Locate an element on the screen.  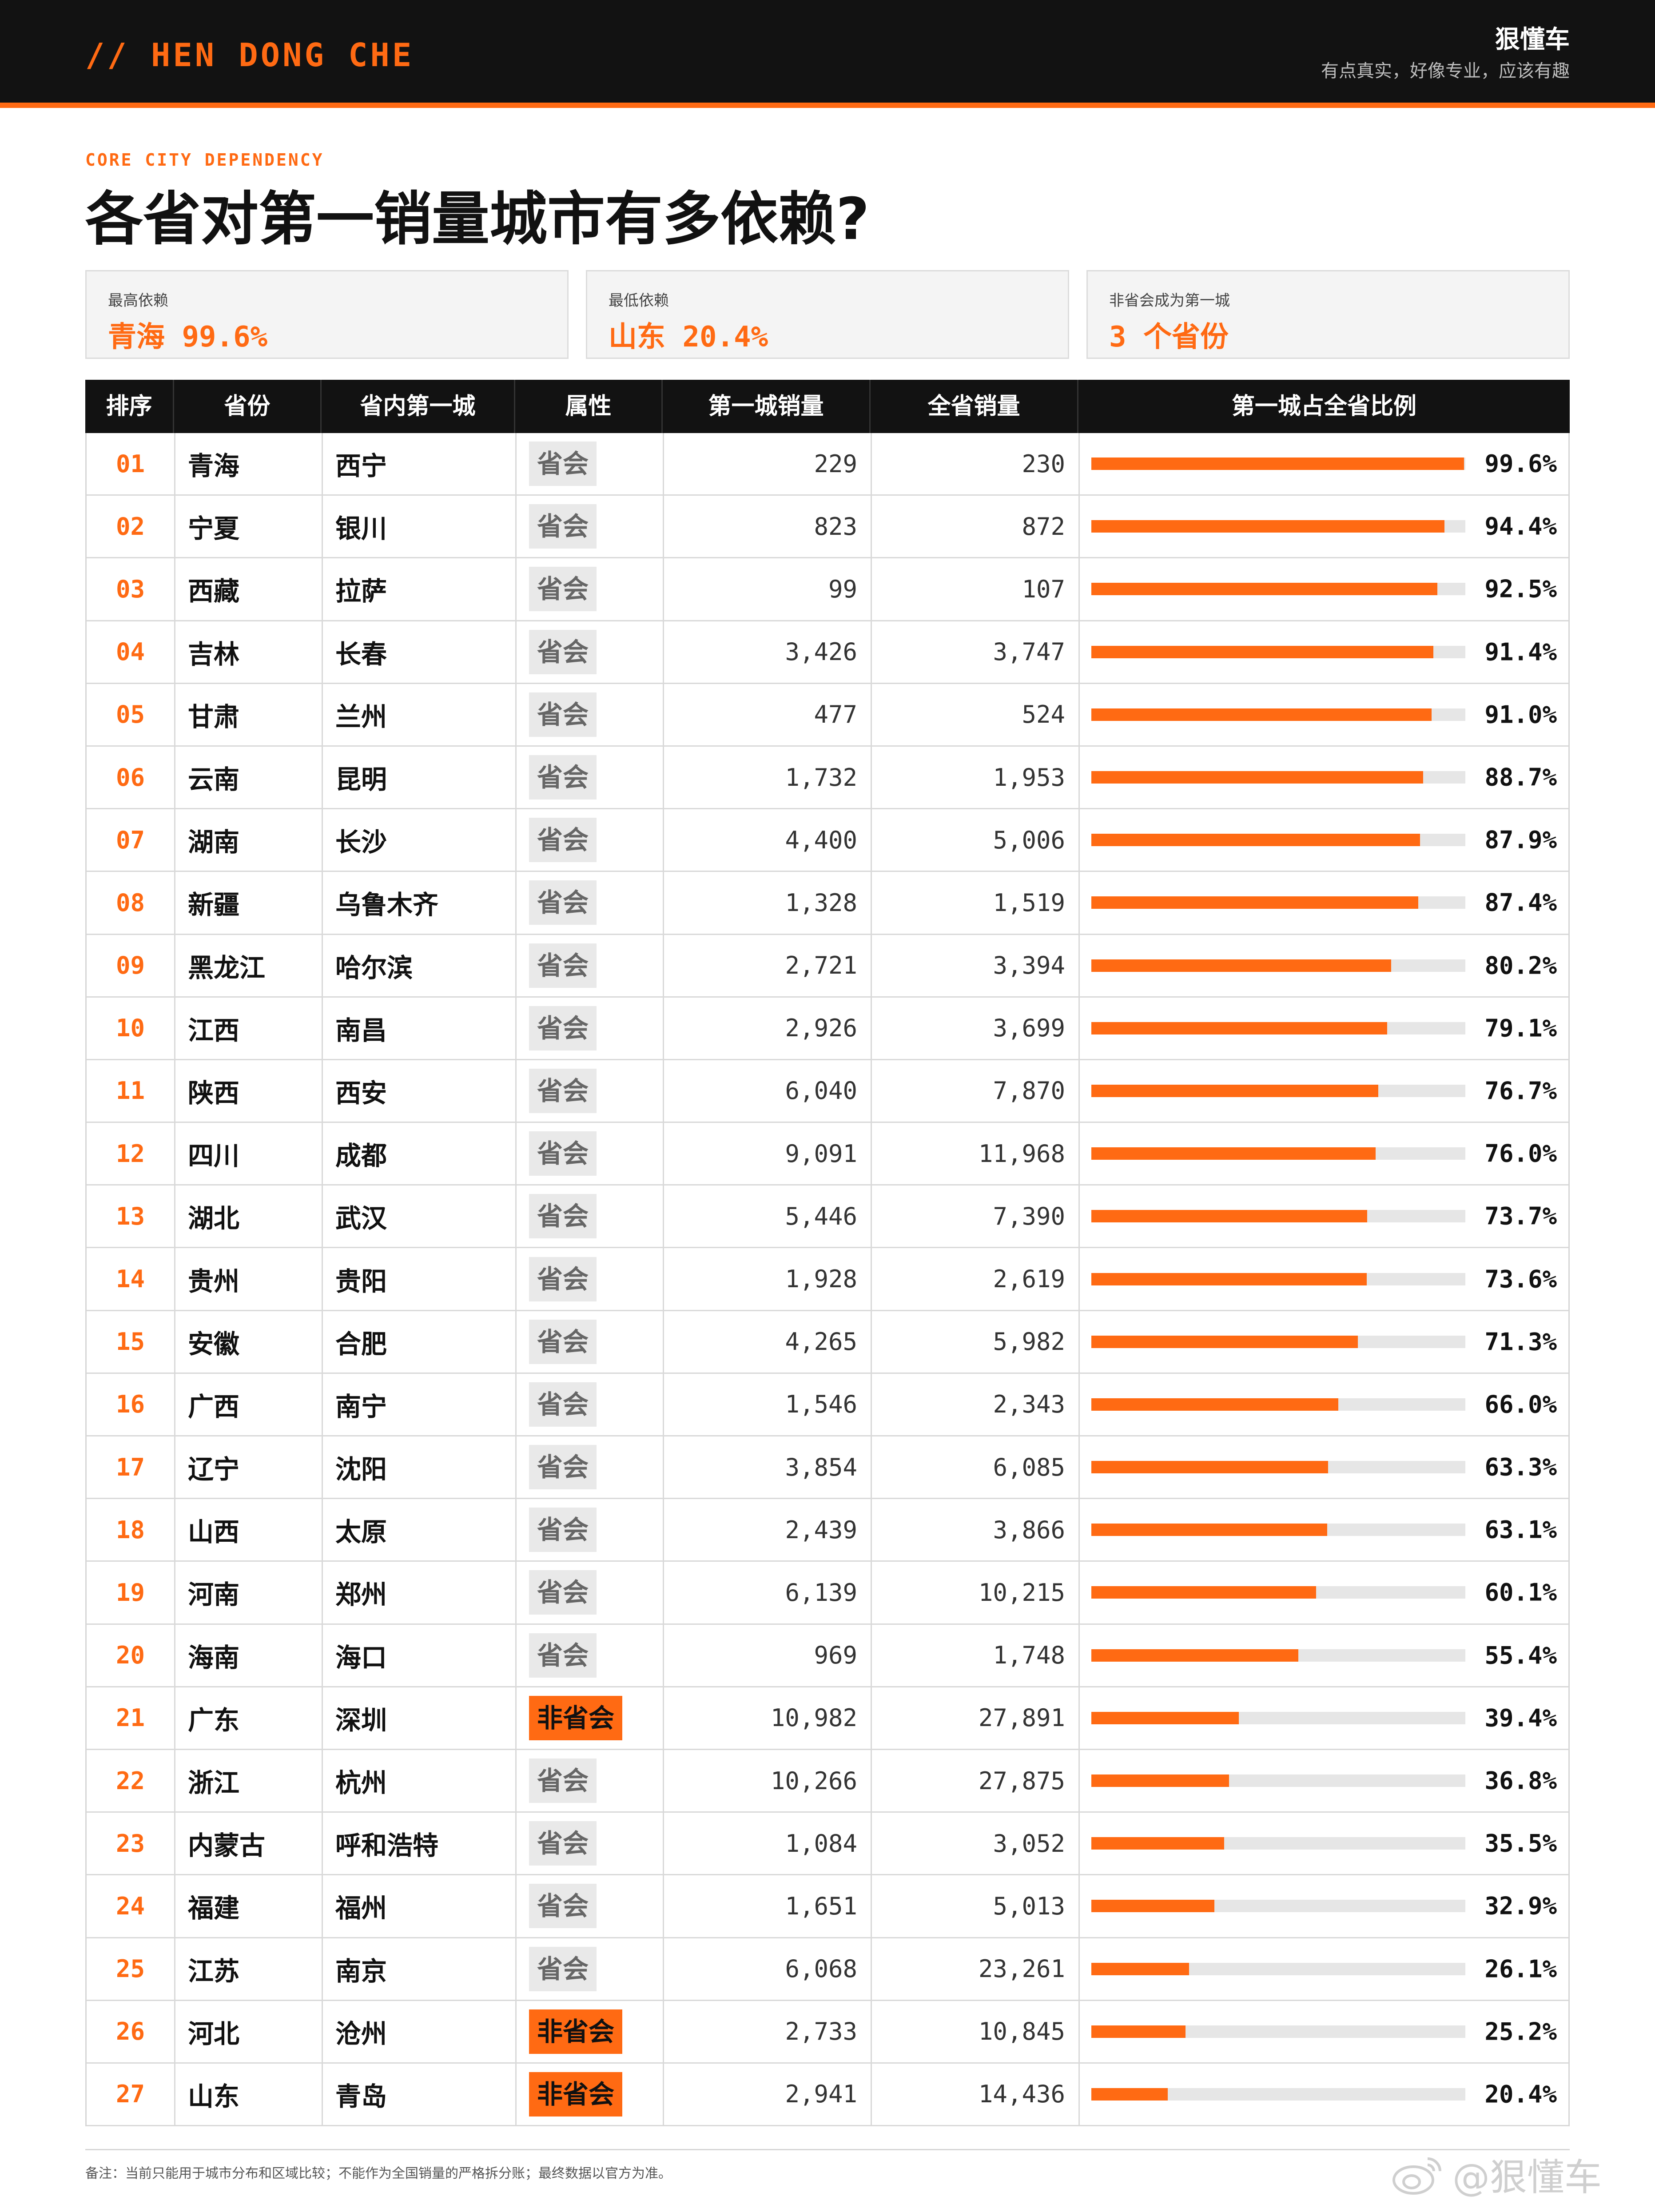
table-row: 20 海南 海口 省会 969 1,748 55.4% is located at coordinates (827, 1656).